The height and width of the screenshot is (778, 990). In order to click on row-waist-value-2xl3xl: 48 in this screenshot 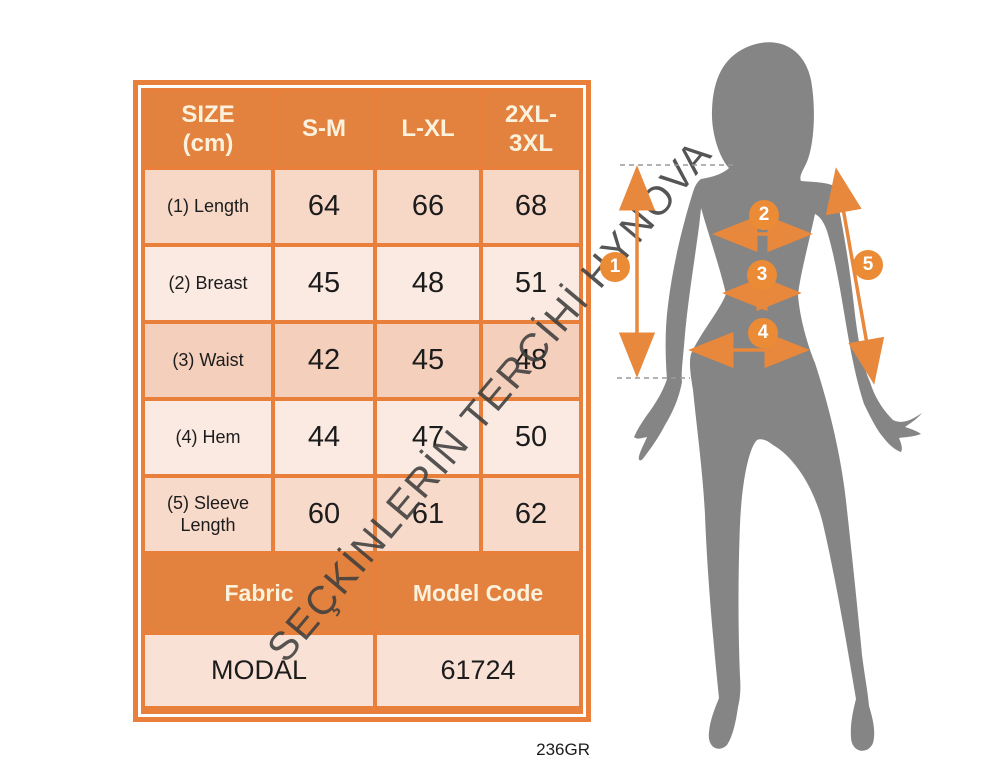, I will do `click(531, 360)`.